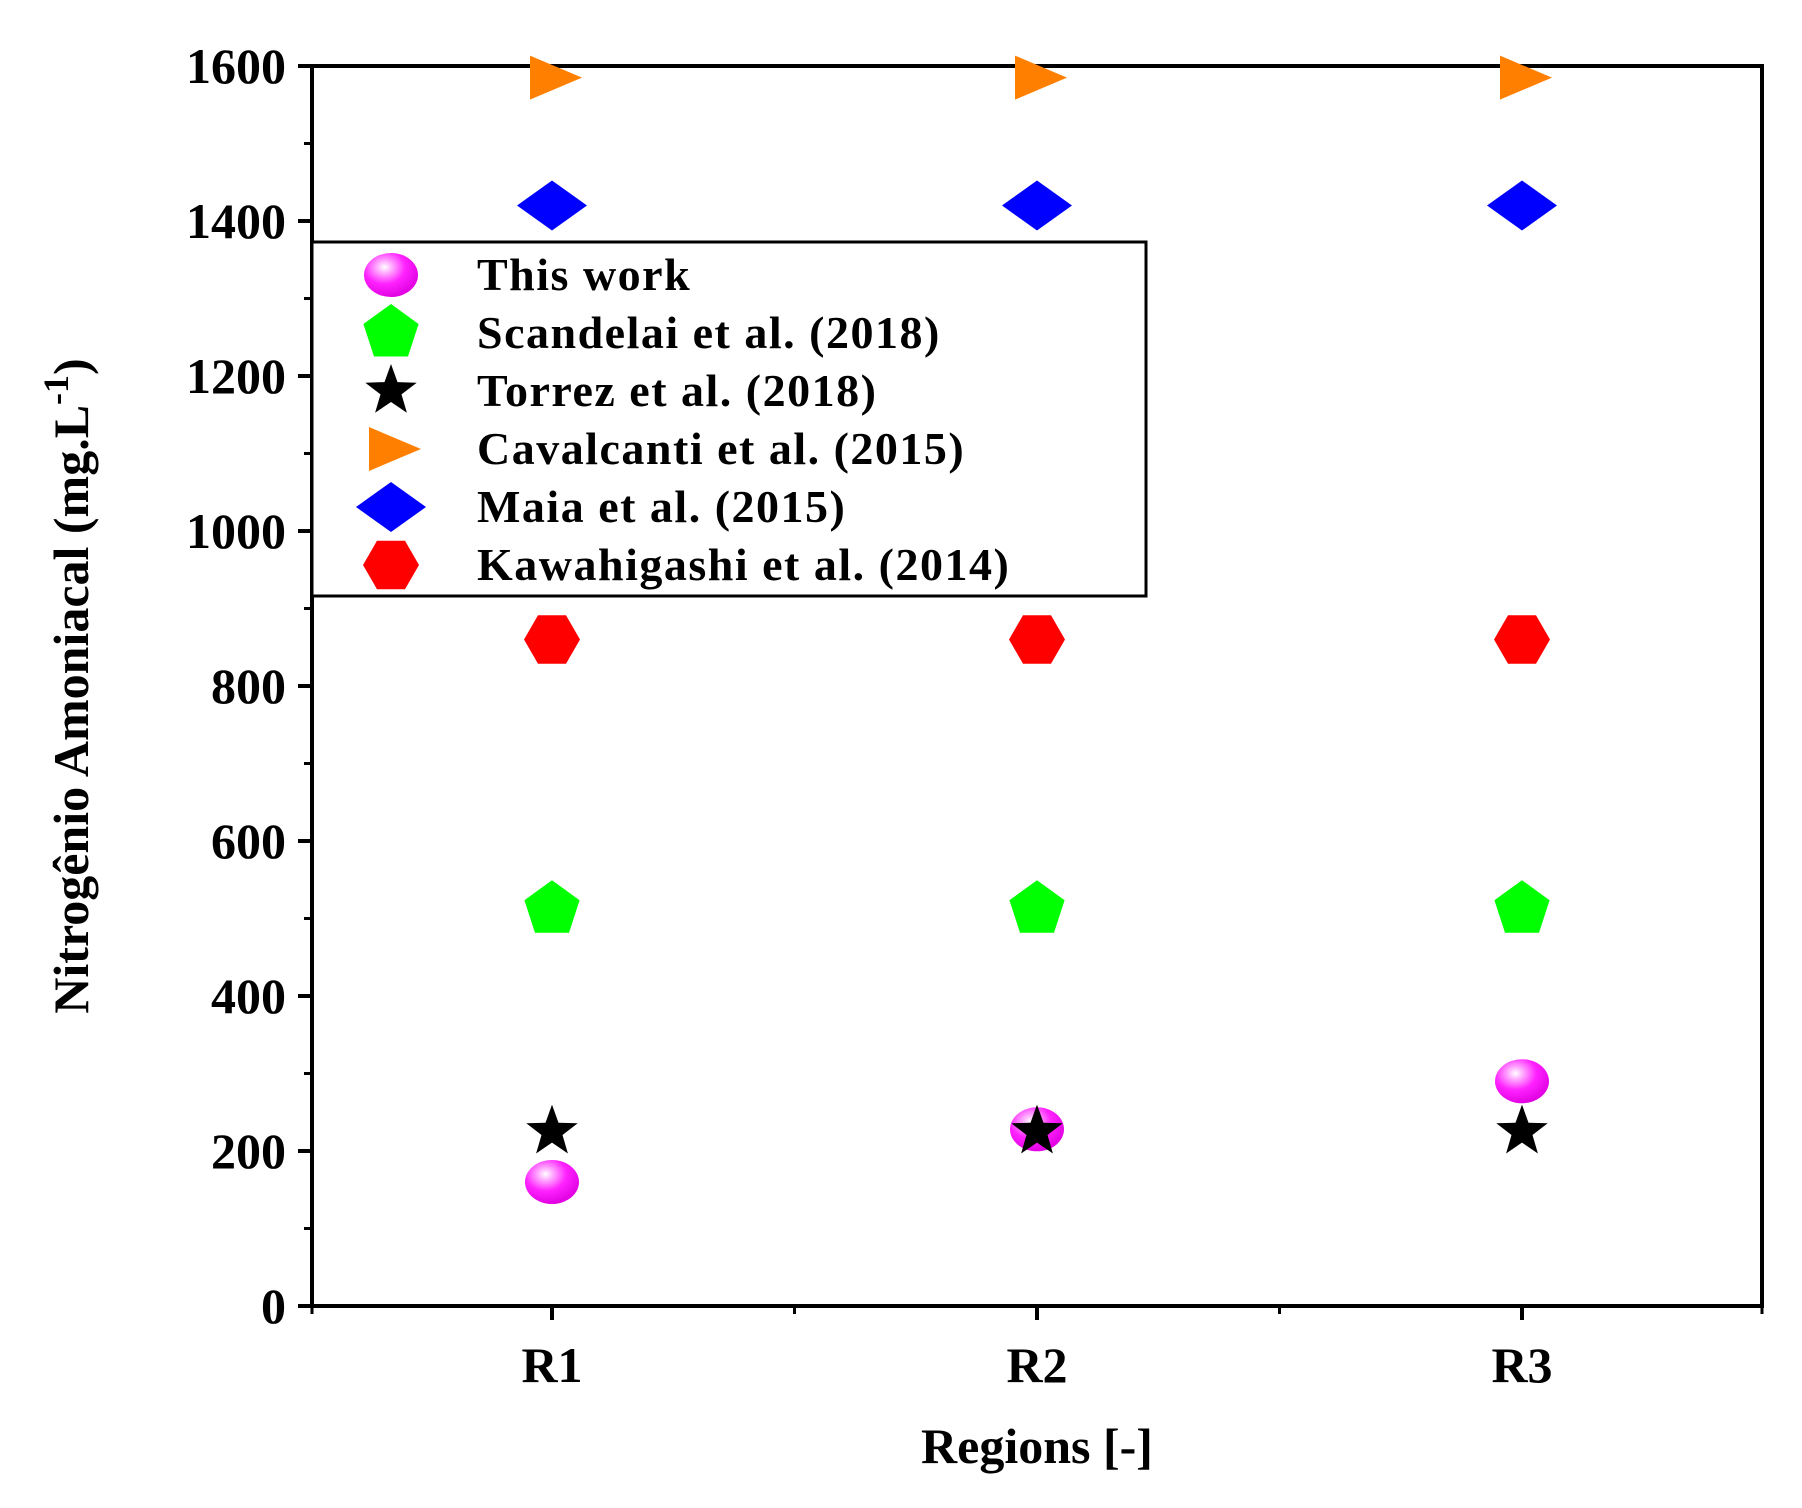 The image size is (1802, 1508). I want to click on legend-box, so click(729, 419).